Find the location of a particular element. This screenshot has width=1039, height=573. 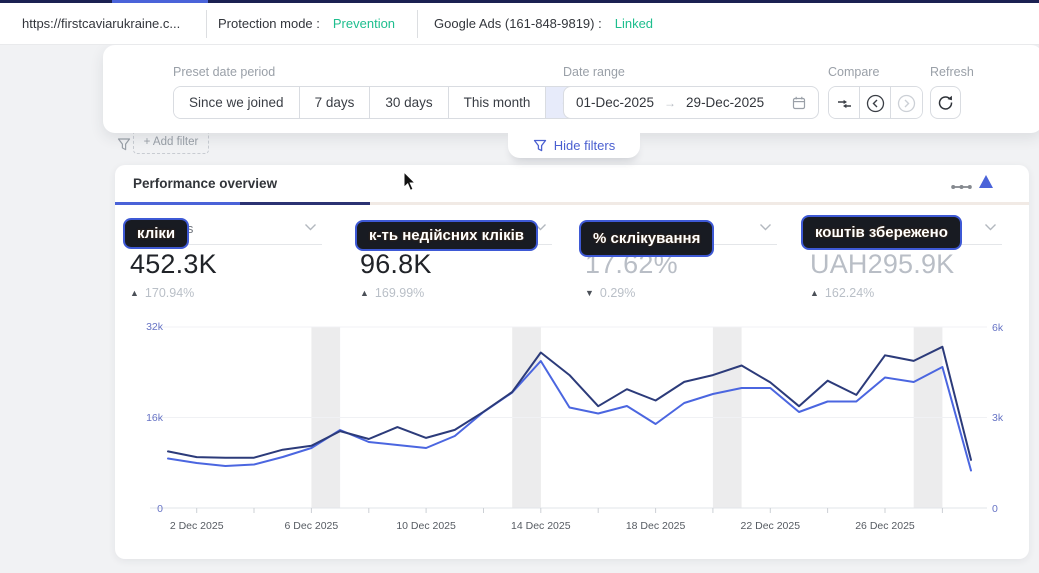

svg-text: 18 Dec 2025 is located at coordinates (656, 526).